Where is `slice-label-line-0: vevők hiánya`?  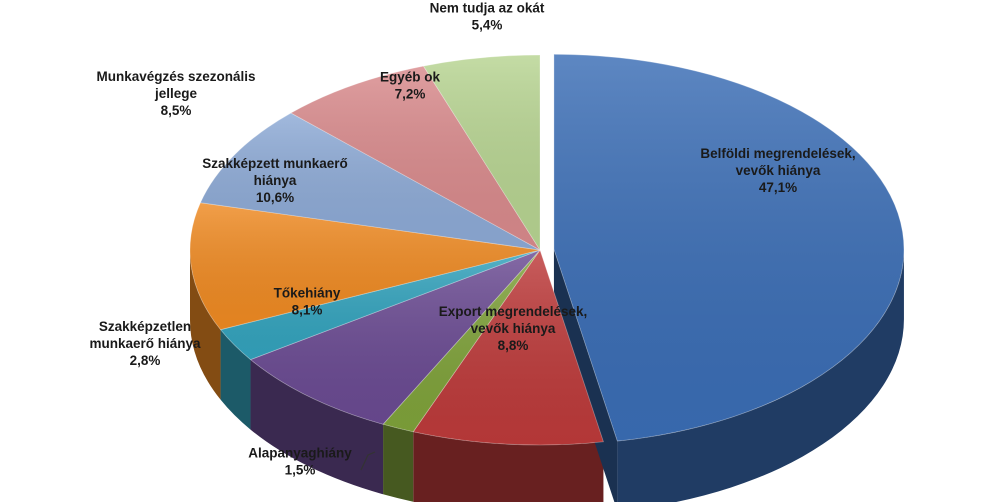
slice-label-line-0: vevők hiánya is located at coordinates (778, 170).